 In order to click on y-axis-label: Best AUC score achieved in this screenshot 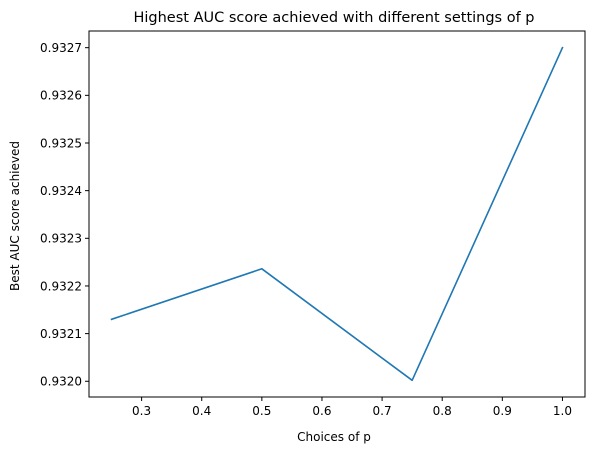, I will do `click(15, 216)`.